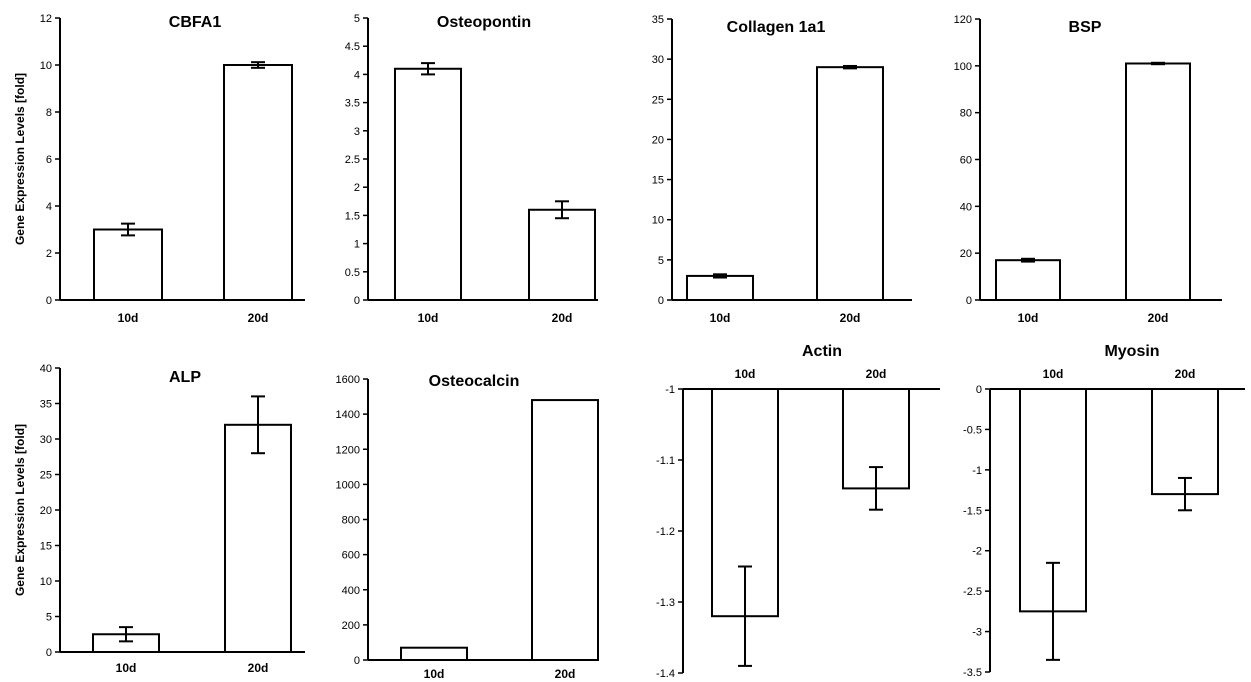 This screenshot has height=682, width=1251. I want to click on y-tick-label: 2.5, so click(352, 160).